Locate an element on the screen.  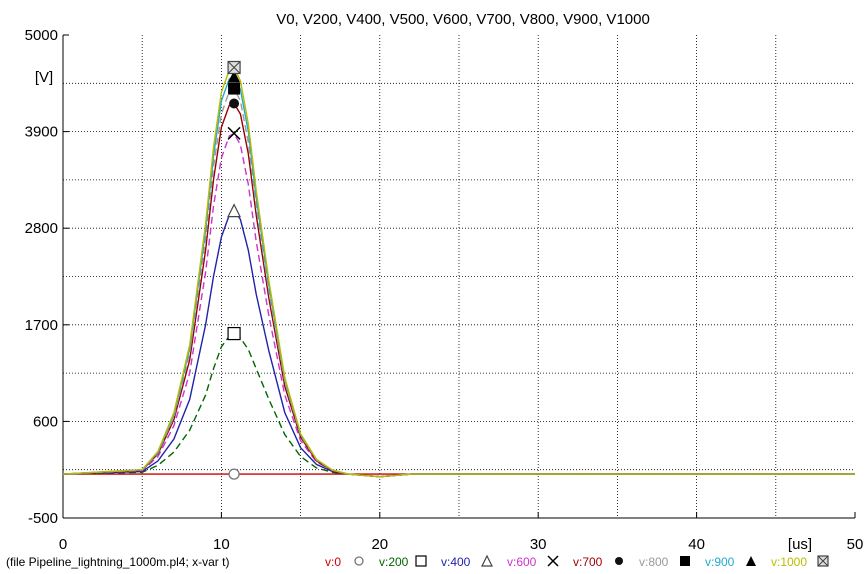
x-tick-label: 10 is located at coordinates (221, 544).